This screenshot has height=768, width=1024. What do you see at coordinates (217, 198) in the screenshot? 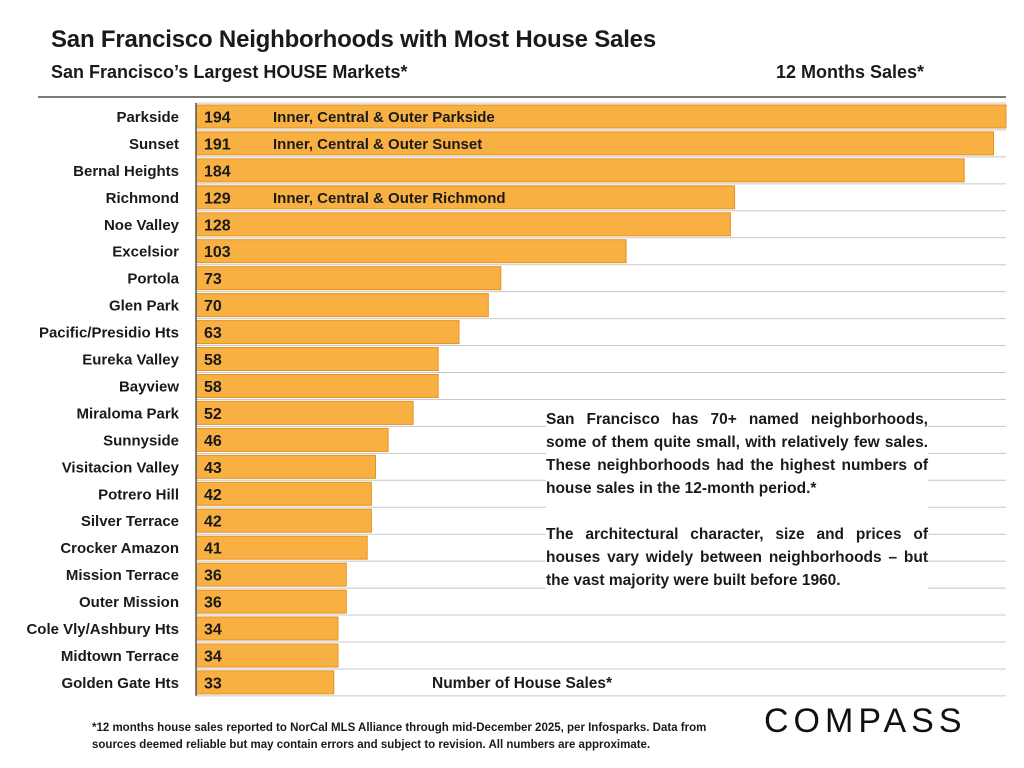
I see `value-label: 129` at bounding box center [217, 198].